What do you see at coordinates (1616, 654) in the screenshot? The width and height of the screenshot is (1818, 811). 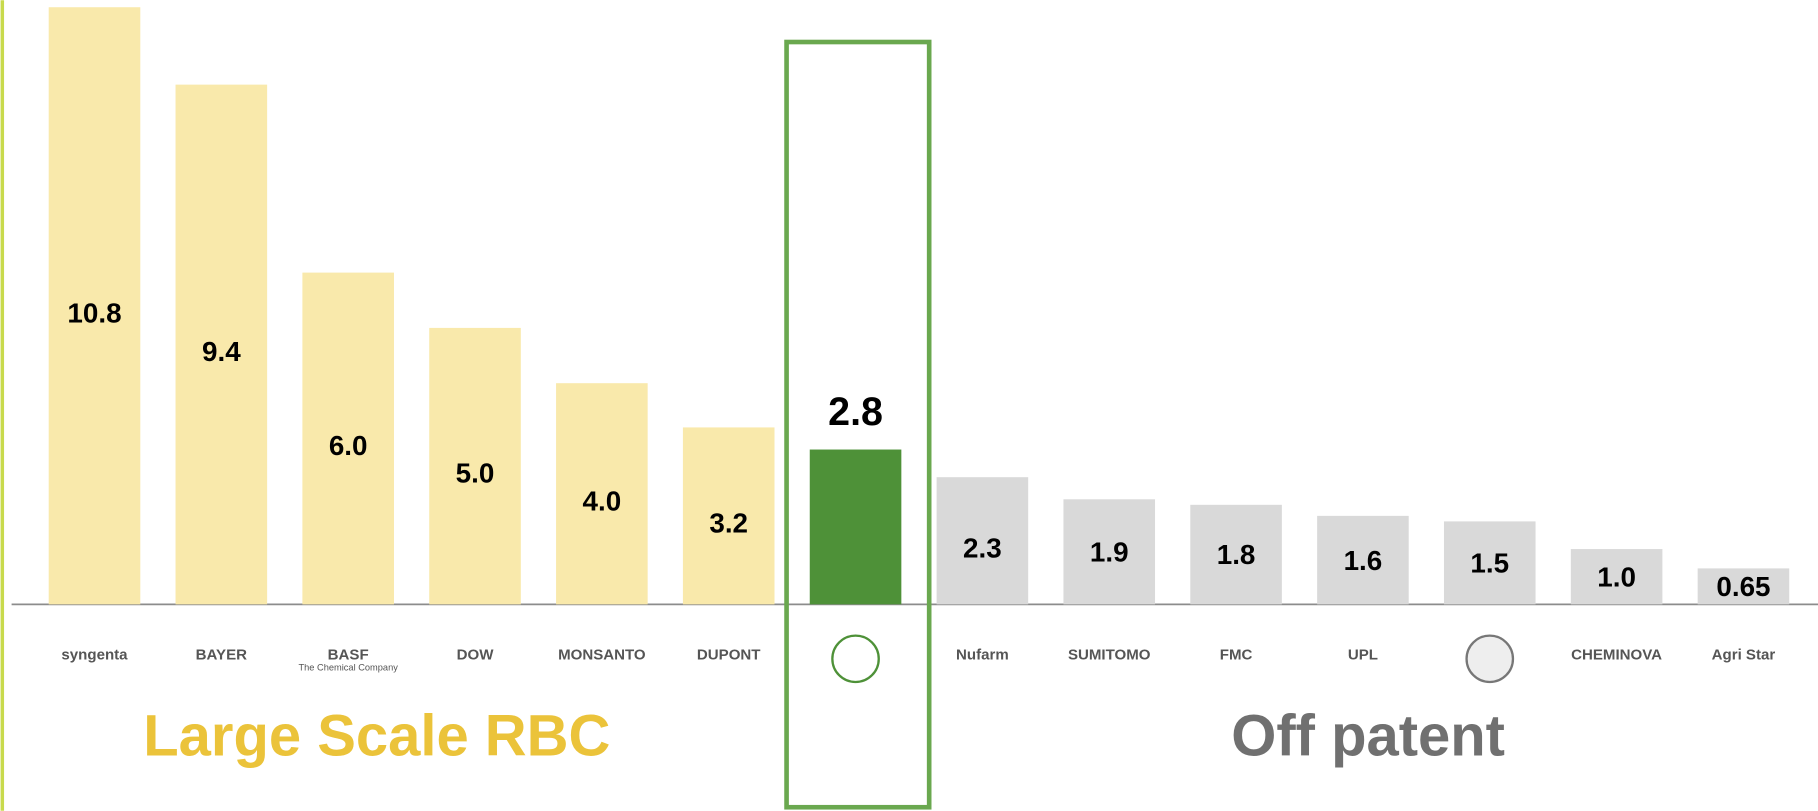 I see `category-label: CHEMINOVA` at bounding box center [1616, 654].